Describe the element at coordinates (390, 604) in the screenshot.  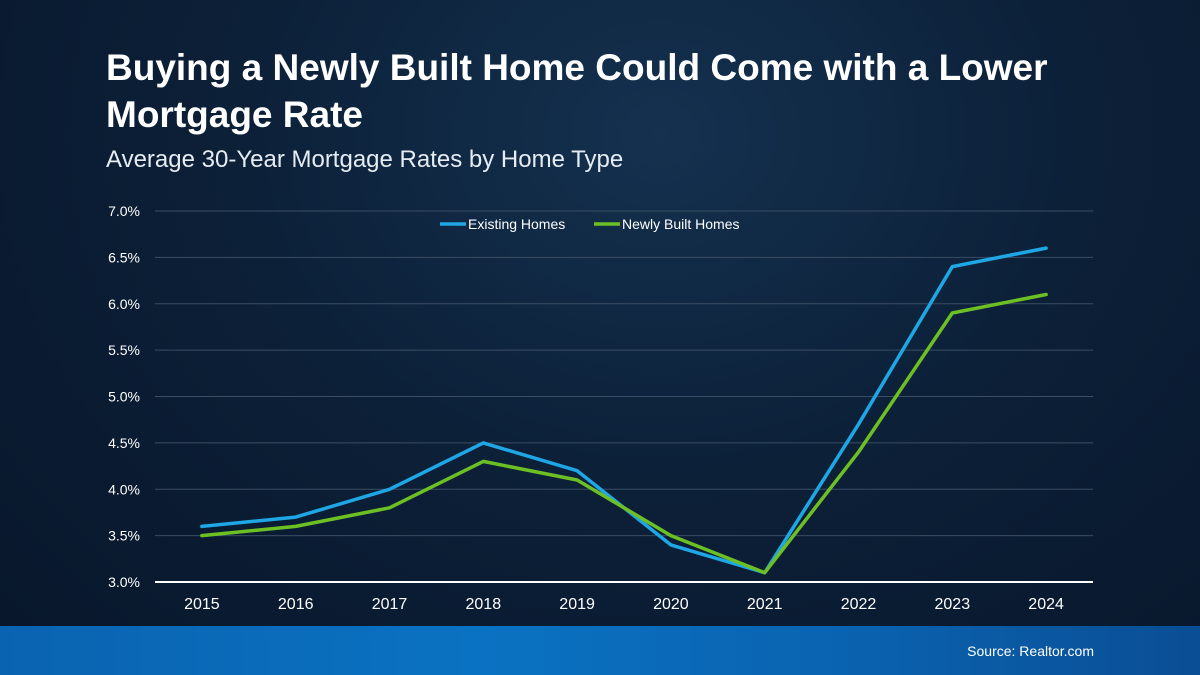
I see `x-tick-label: 2017` at that location.